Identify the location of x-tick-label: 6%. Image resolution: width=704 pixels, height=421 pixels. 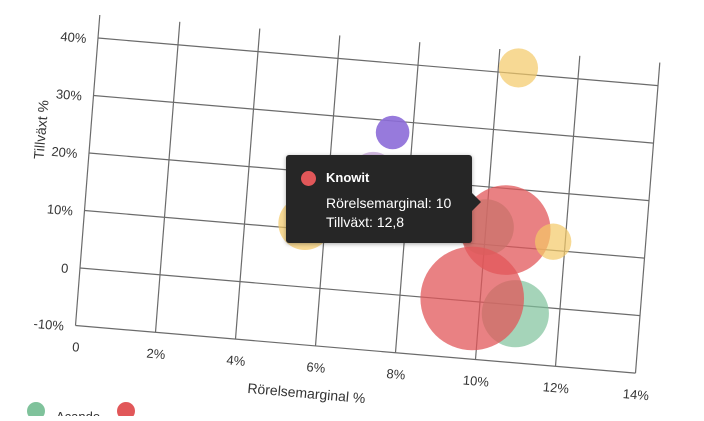
(316, 367).